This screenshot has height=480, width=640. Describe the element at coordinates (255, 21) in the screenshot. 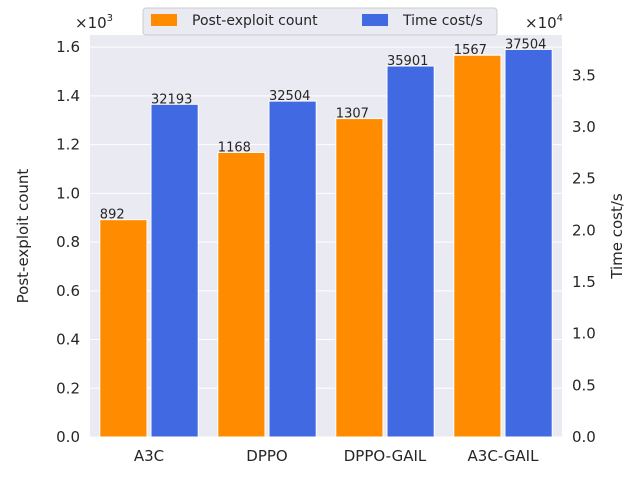

I see `legend-label-post-exploit: Post-exploit count` at that location.